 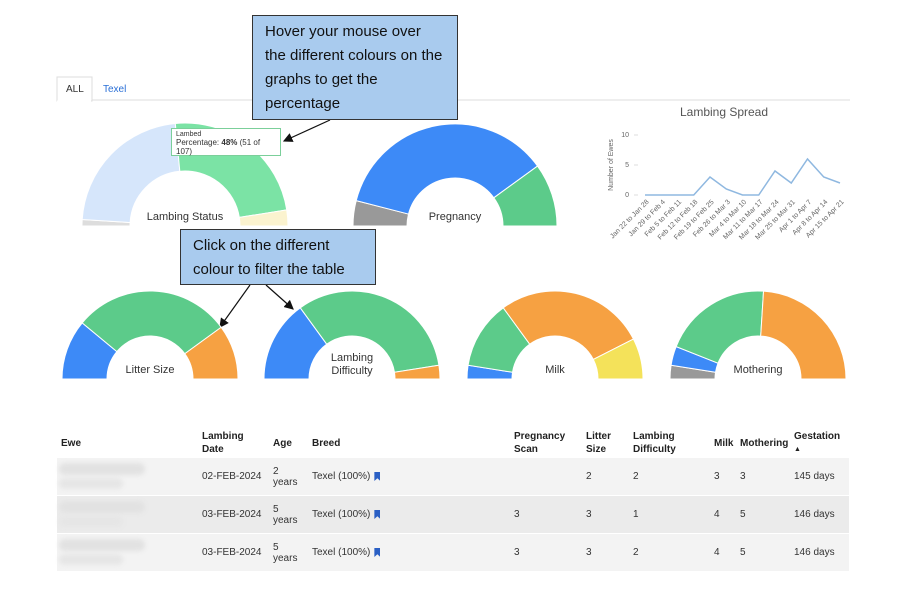 What do you see at coordinates (71, 443) in the screenshot?
I see `column-header: Ewe` at bounding box center [71, 443].